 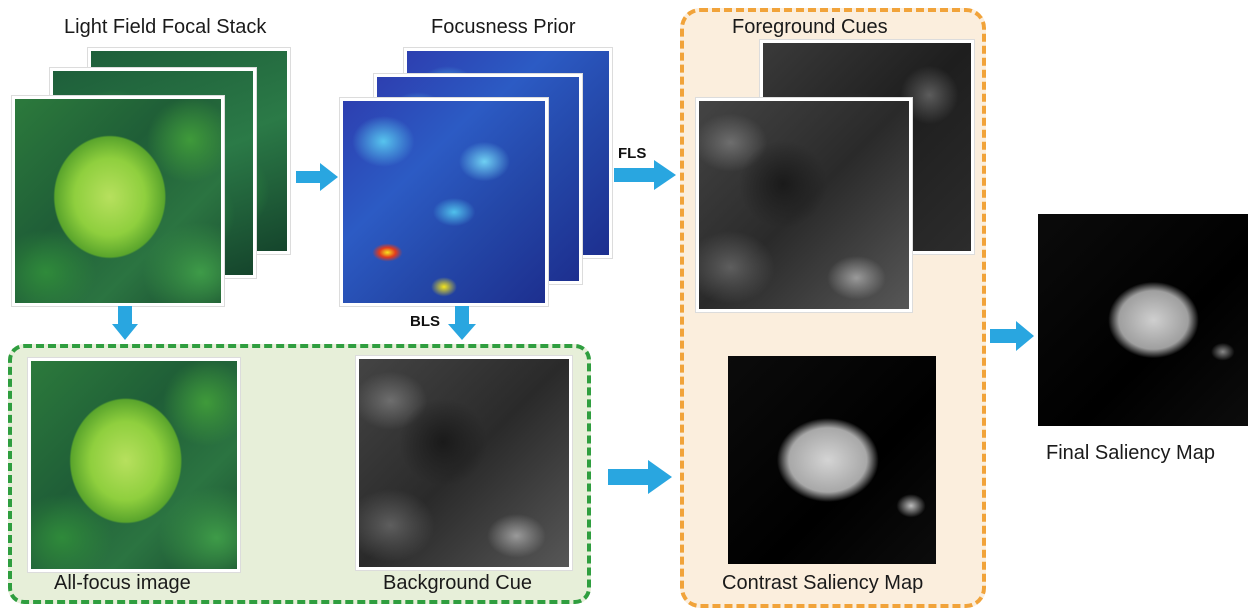 I want to click on background-cue-image, so click(x=464, y=463).